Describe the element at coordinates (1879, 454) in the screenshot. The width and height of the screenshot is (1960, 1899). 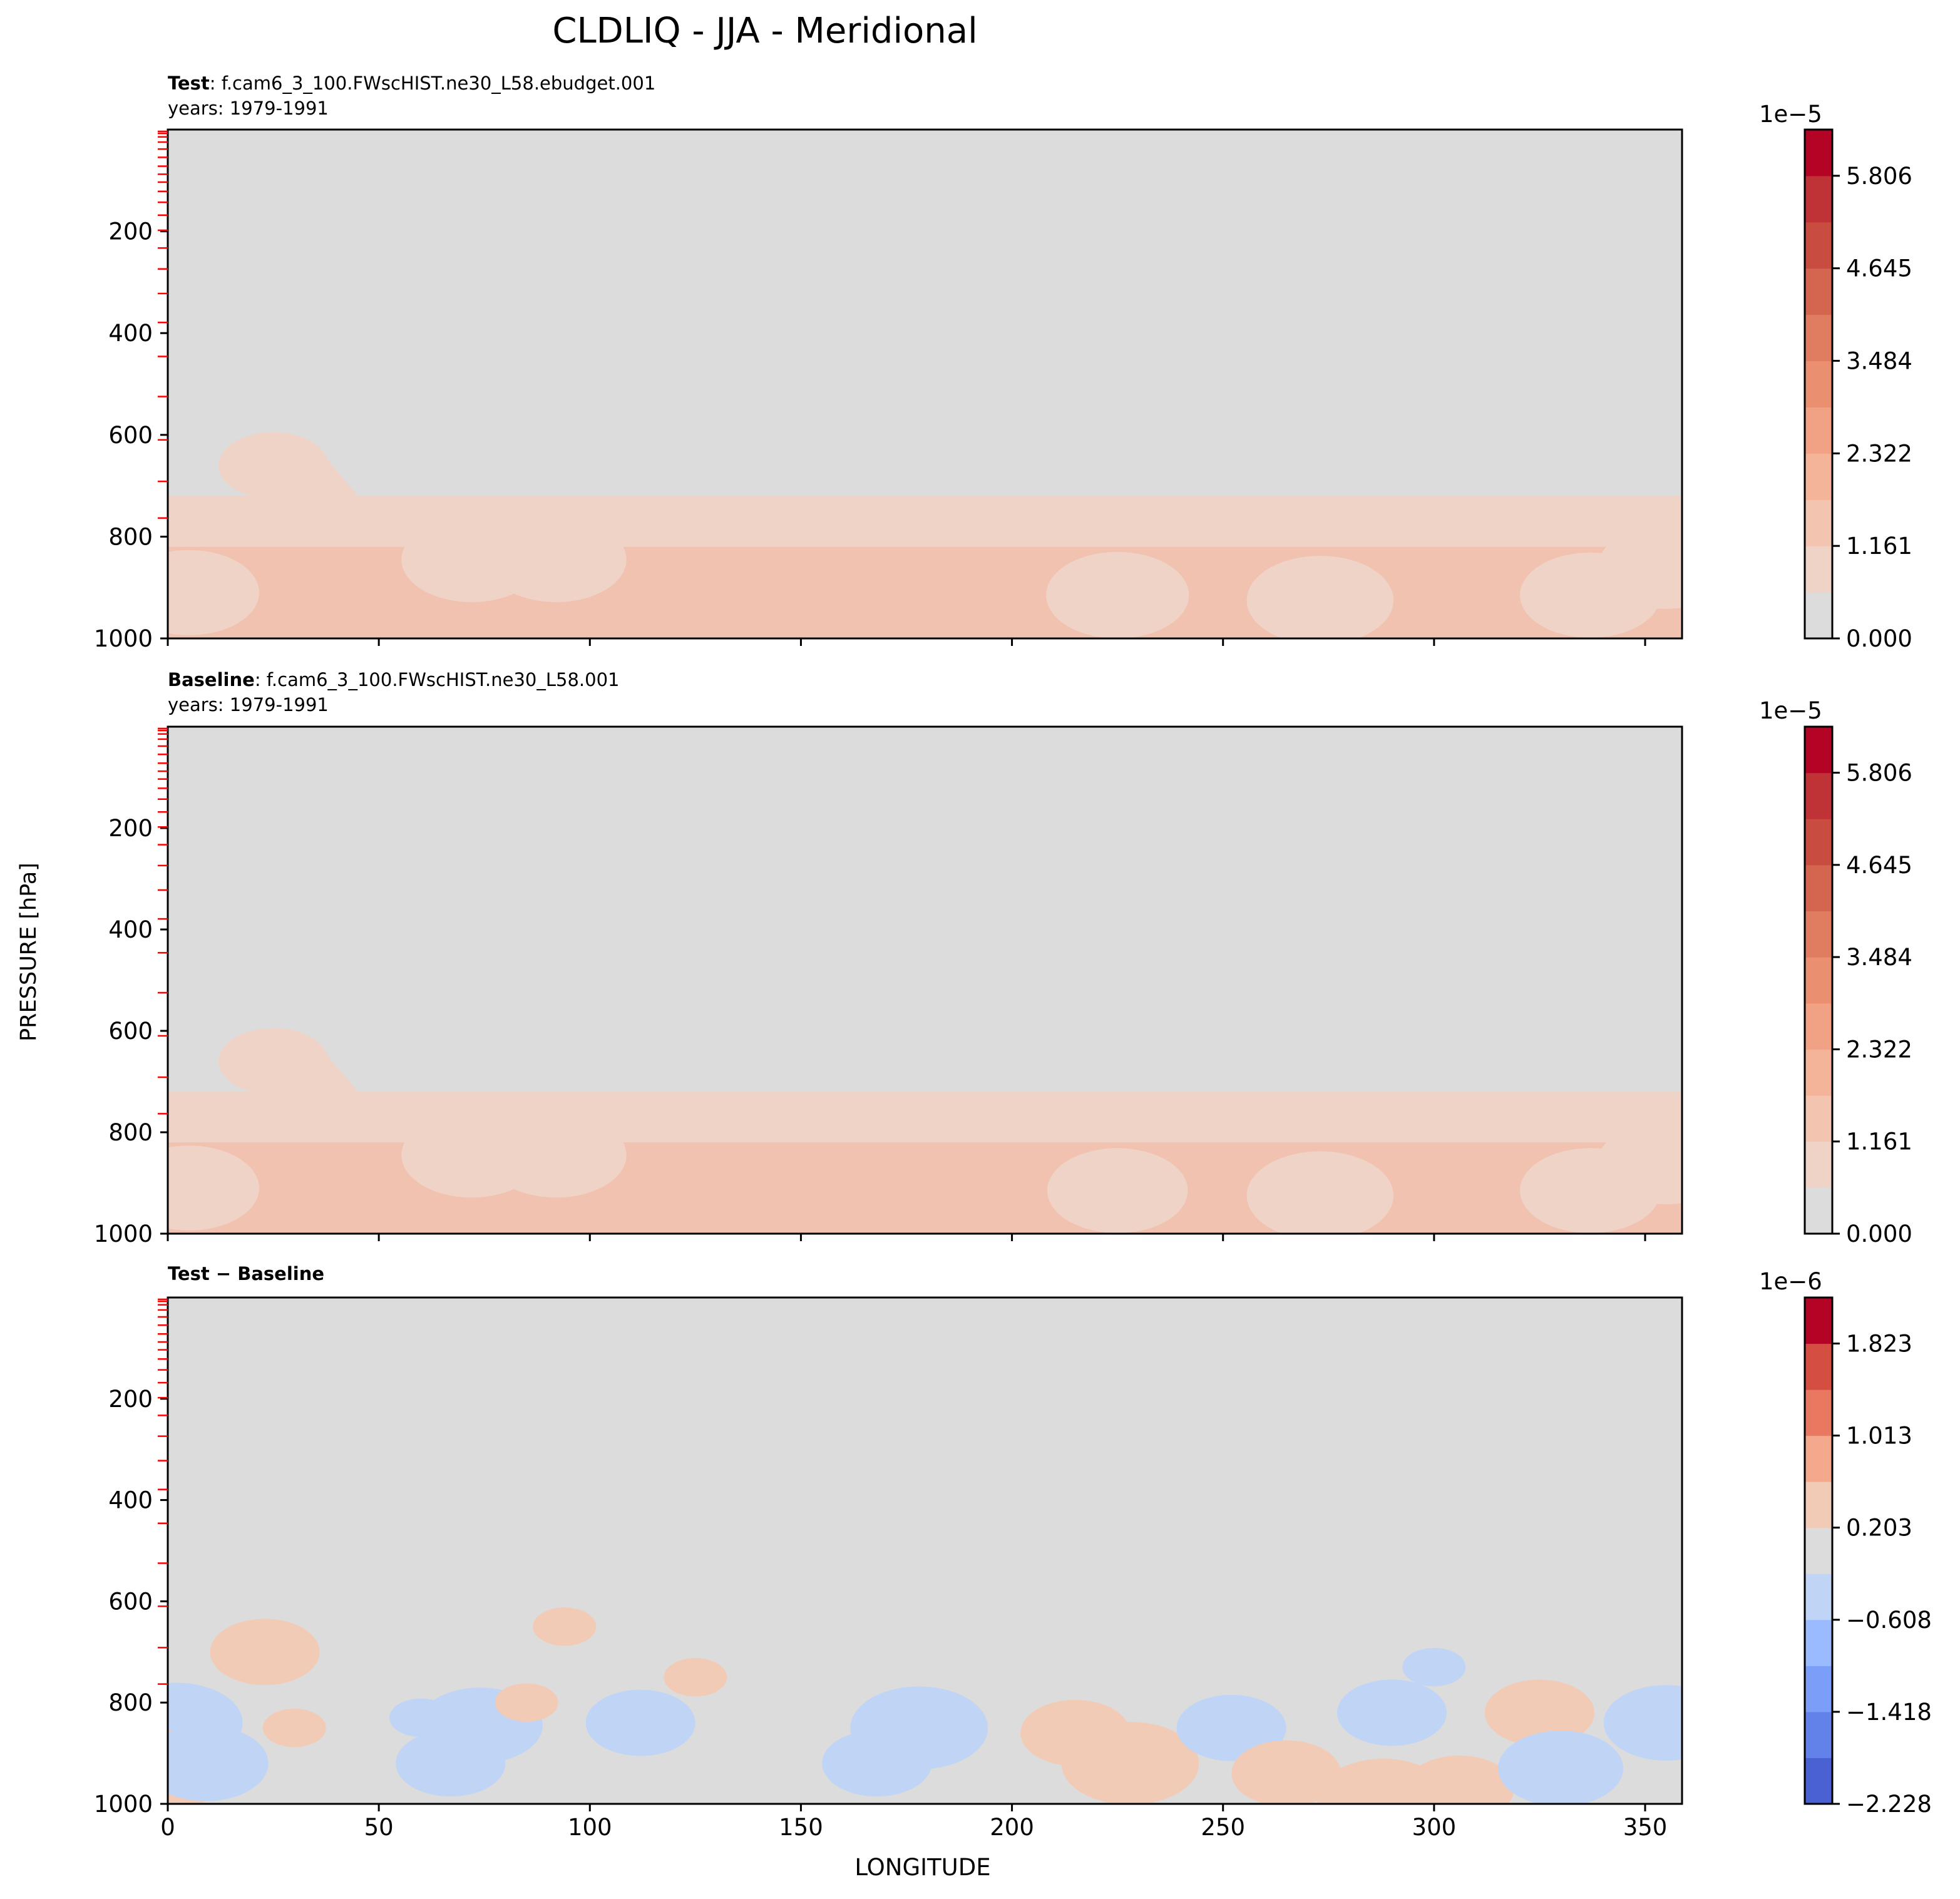
I see `test-colorbar-tick-label-2: 2.322` at that location.